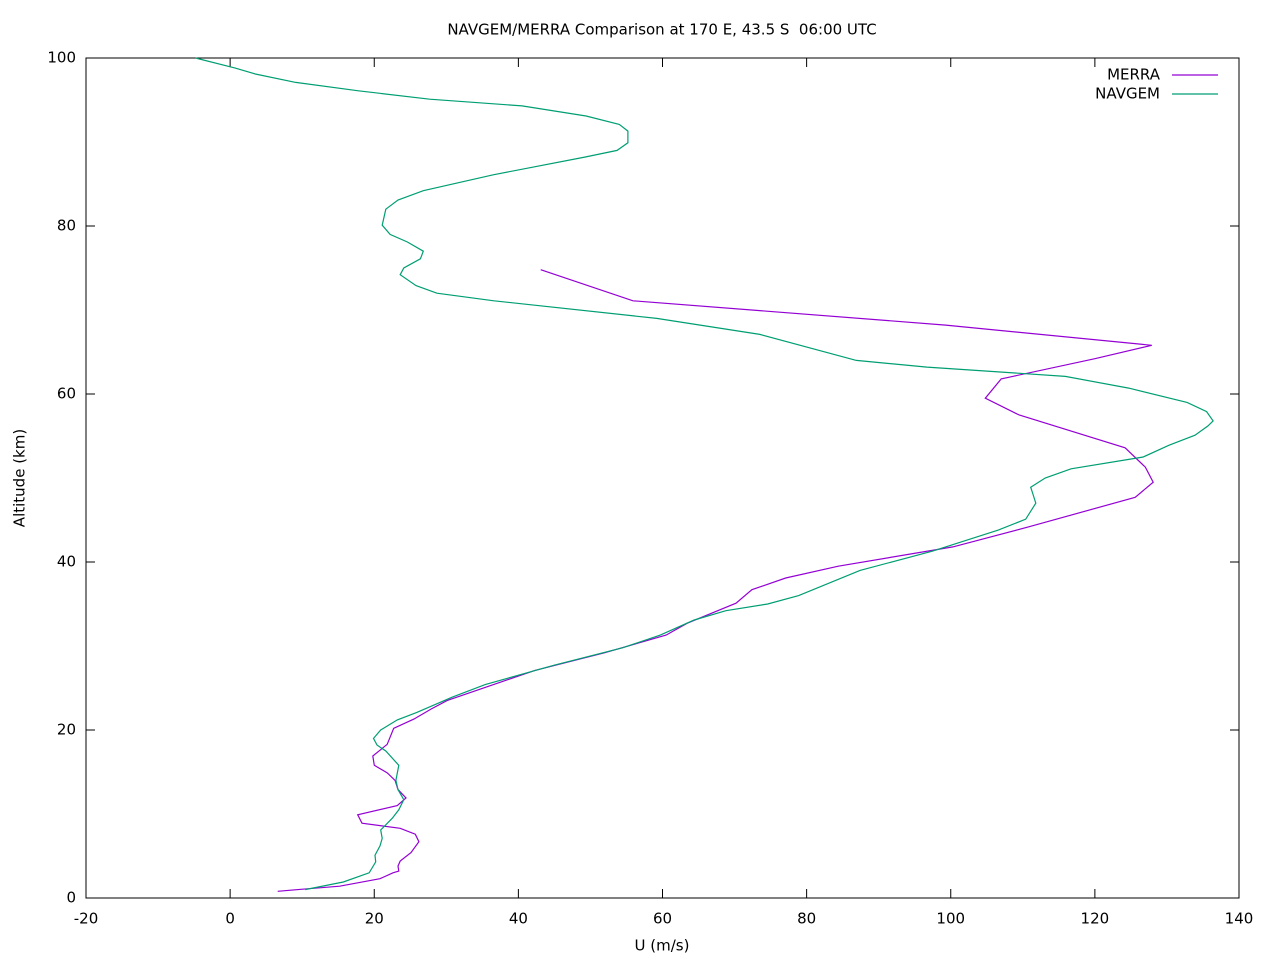 The width and height of the screenshot is (1280, 960). Describe the element at coordinates (662, 946) in the screenshot. I see `x-axis-label: U (m/s)` at that location.